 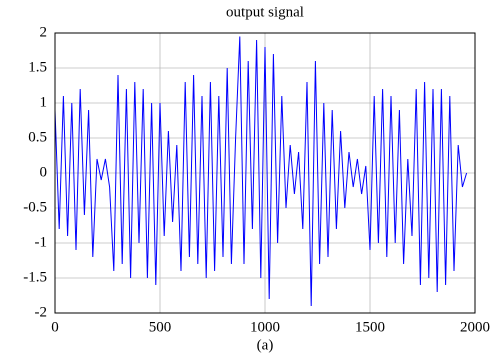 I want to click on y-tick-label: -1, so click(x=41, y=242).